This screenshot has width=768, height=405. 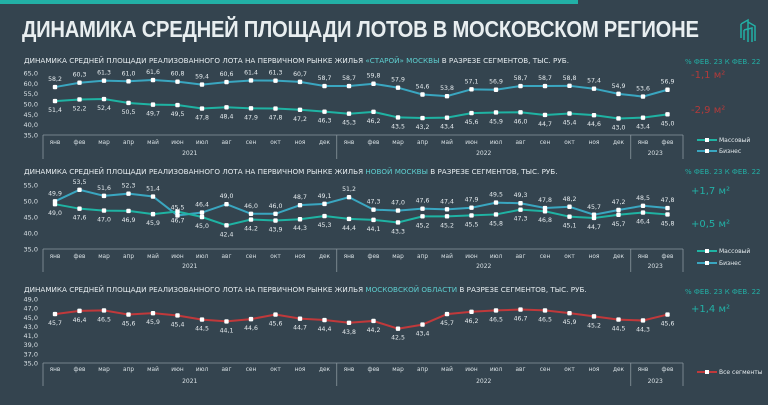 I want to click on y-tick-label: 45,0, so click(x=31, y=115).